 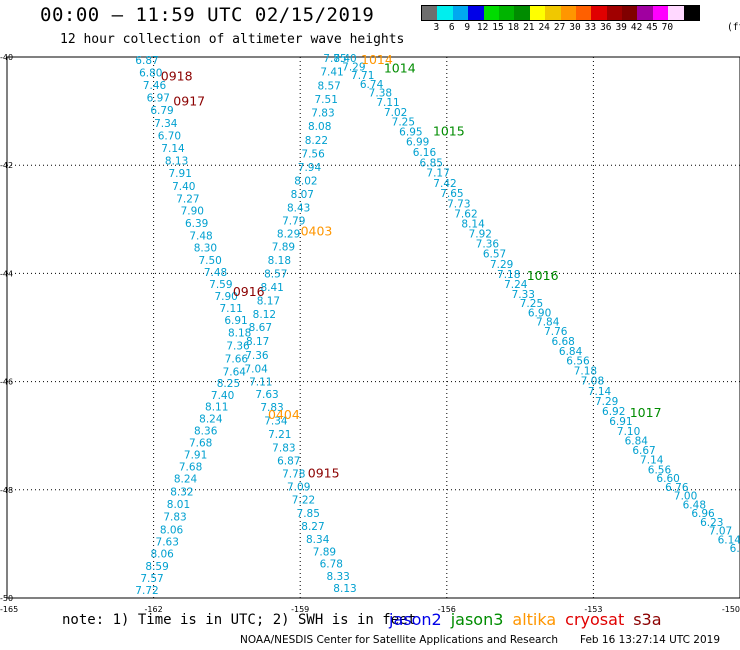 I want to click on wave-height-value: 7.33, so click(x=523, y=295).